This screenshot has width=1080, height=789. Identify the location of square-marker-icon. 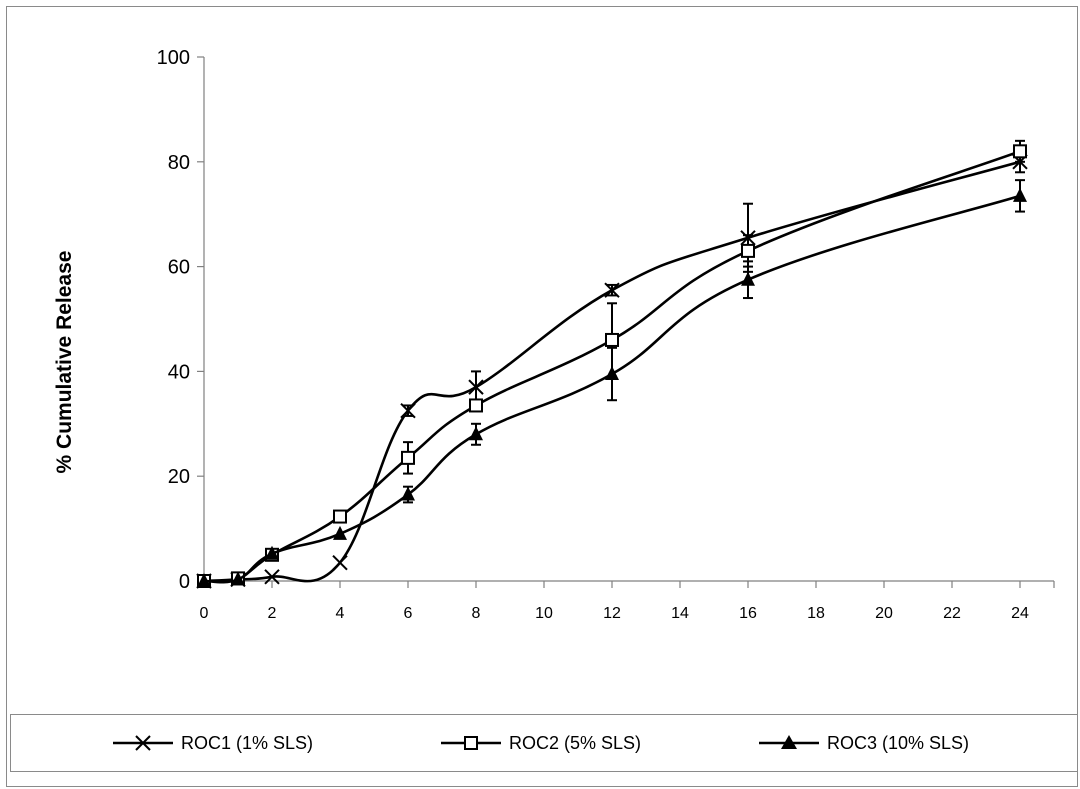
(471, 743).